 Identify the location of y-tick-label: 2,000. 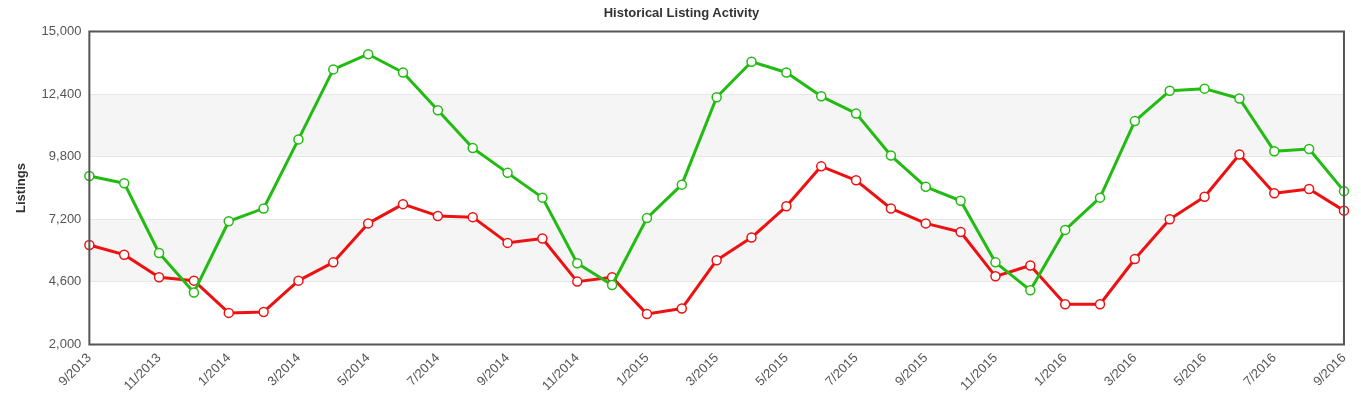
(65, 343).